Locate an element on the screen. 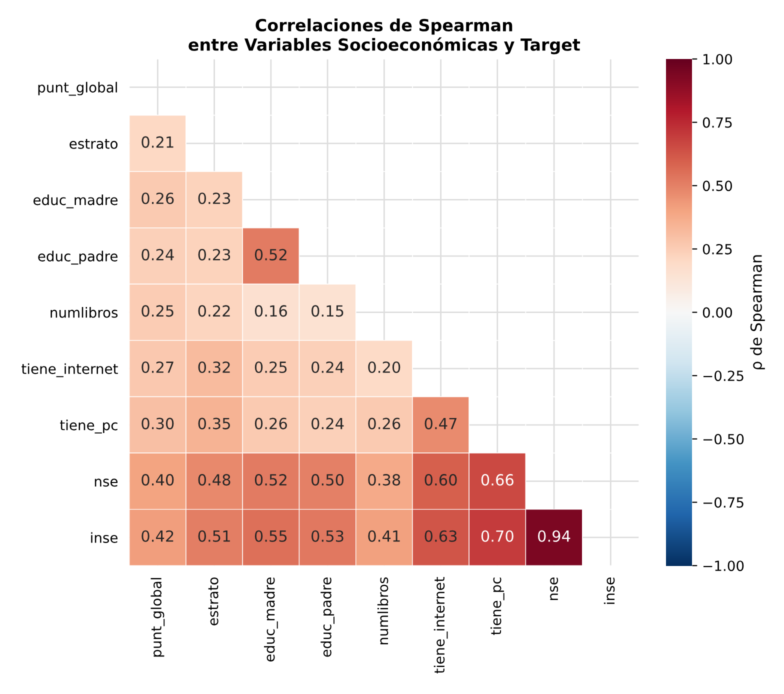  y-tick-label: nse is located at coordinates (106, 482).